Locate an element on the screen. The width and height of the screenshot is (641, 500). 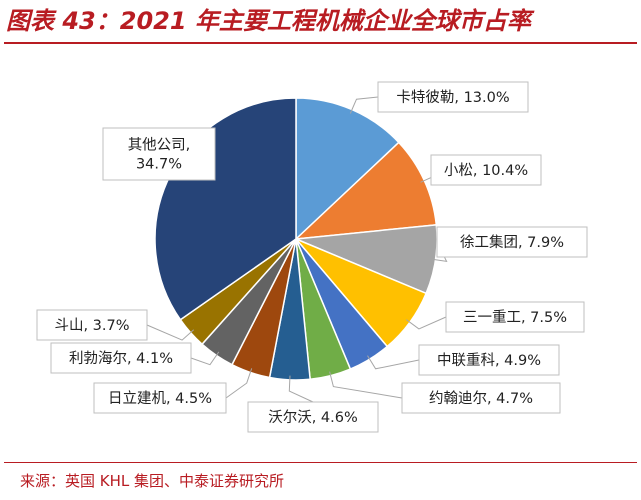
title-divider is located at coordinates (320, 43).